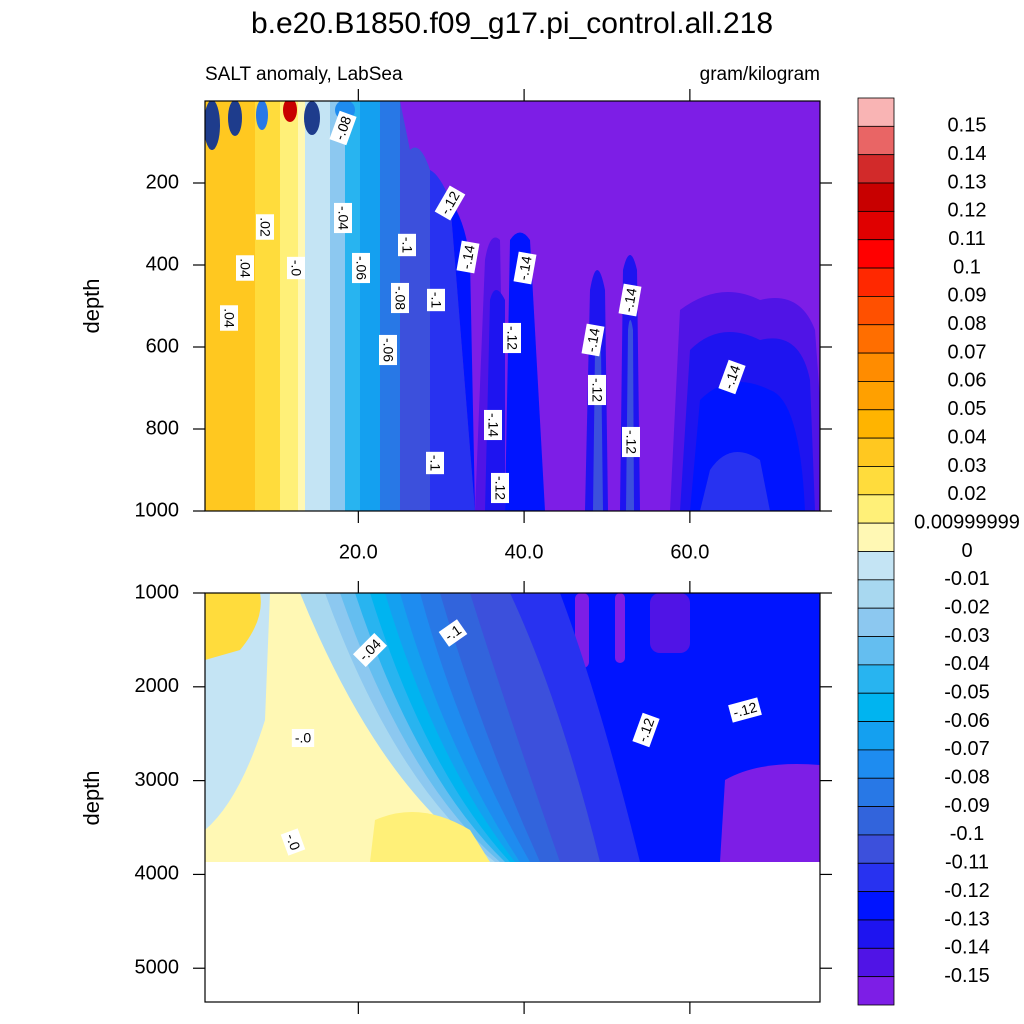 The width and height of the screenshot is (1024, 1024). What do you see at coordinates (343, 218) in the screenshot?
I see `contour-label: -.04` at bounding box center [343, 218].